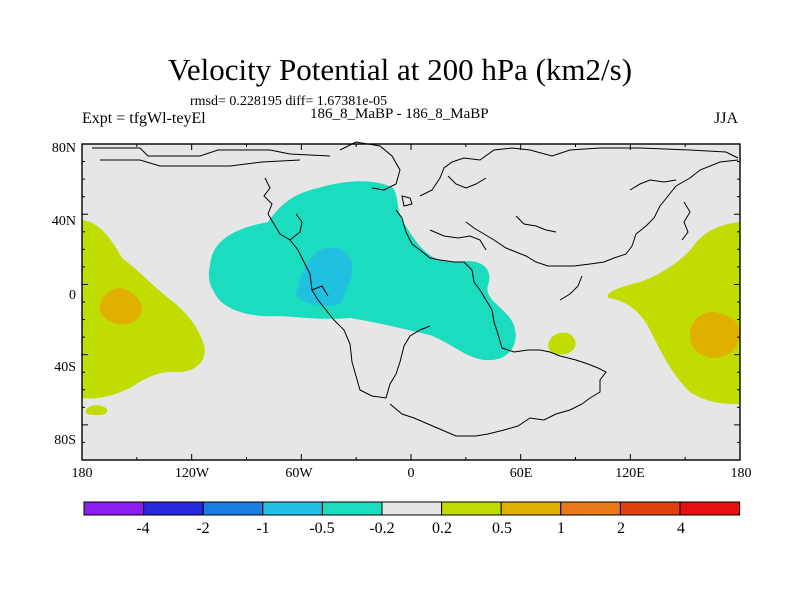 This screenshot has height=600, width=800. What do you see at coordinates (536, 224) in the screenshot?
I see `coastline-scandinavia` at bounding box center [536, 224].